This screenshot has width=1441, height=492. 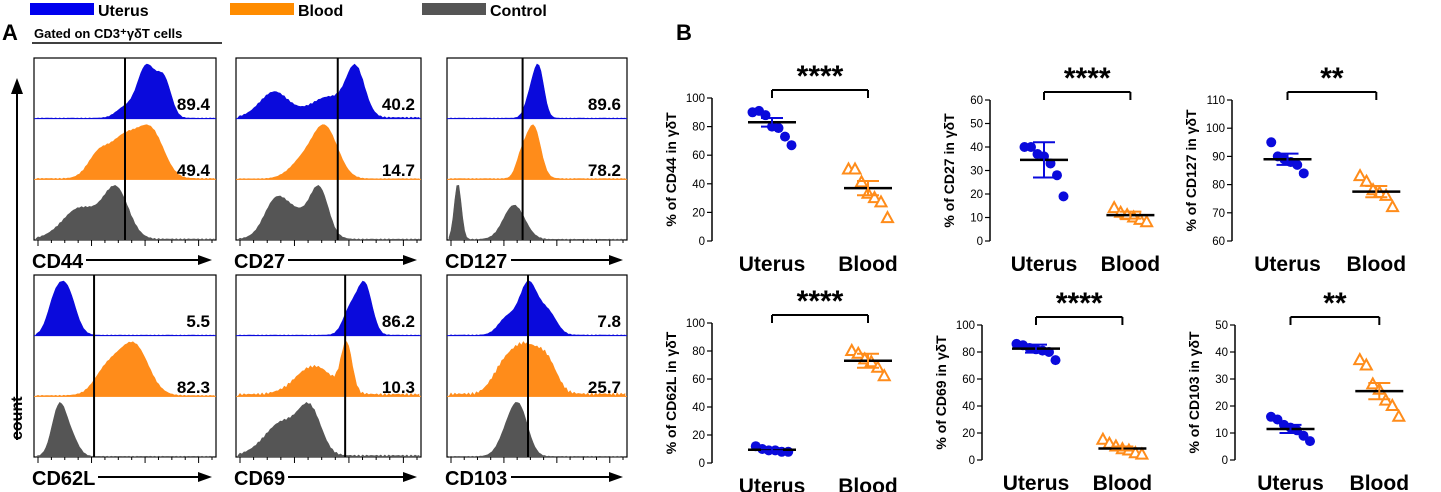 What do you see at coordinates (63, 479) in the screenshot?
I see `histogram-cd62l-marker-label: CD62L` at bounding box center [63, 479].